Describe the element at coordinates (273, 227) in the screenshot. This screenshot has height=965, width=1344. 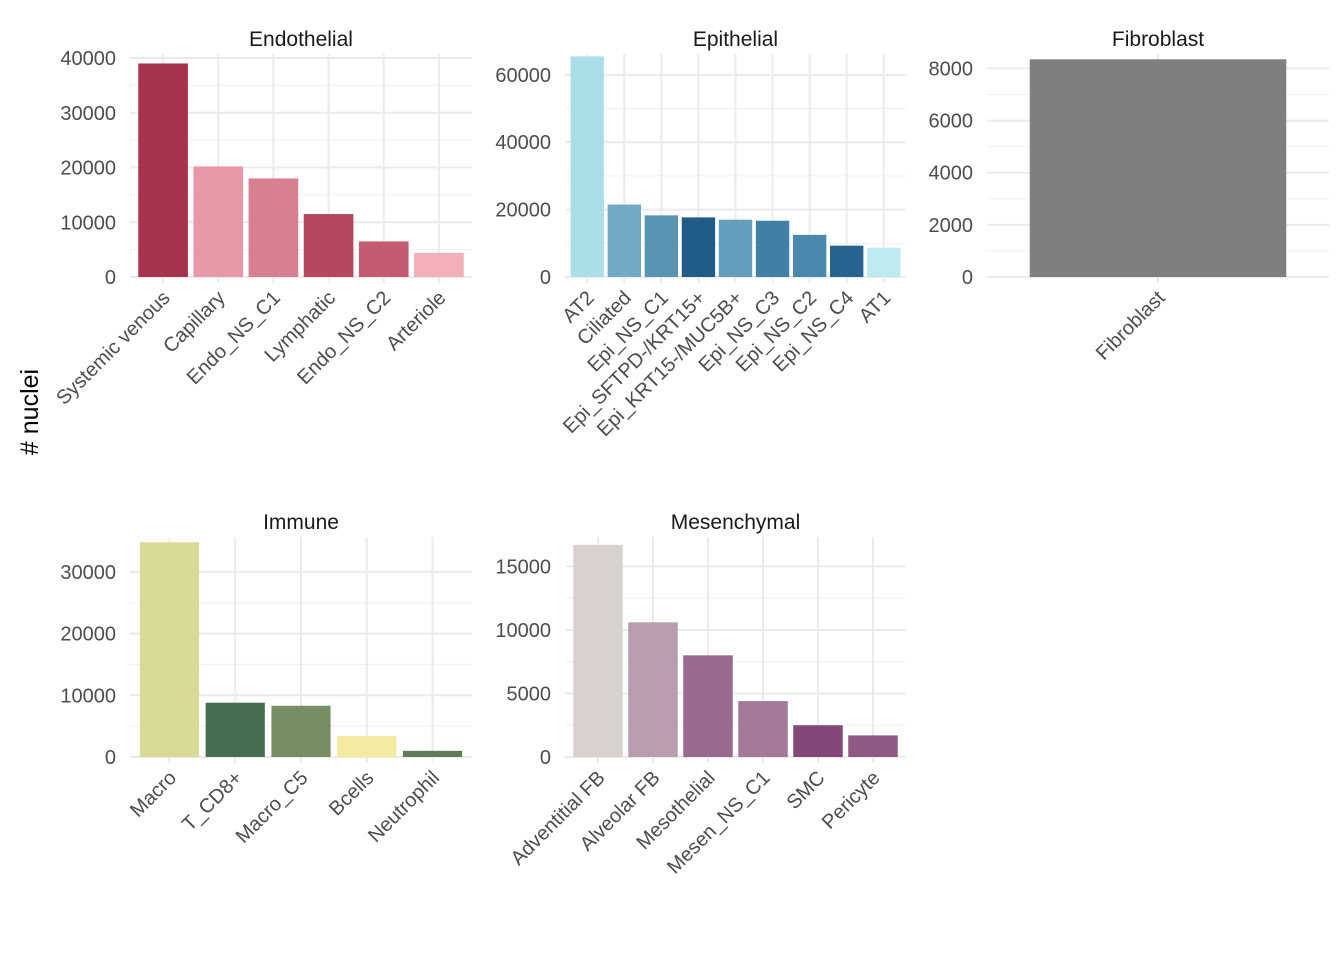
I see `bar-endo-ns-c1` at that location.